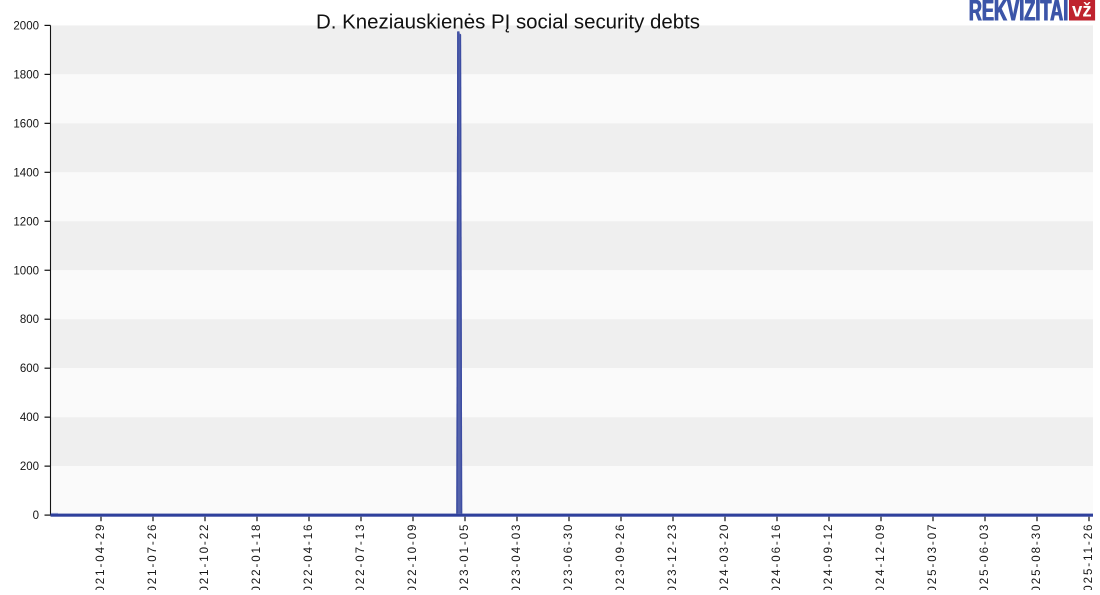 The image size is (1100, 595). What do you see at coordinates (26, 26) in the screenshot?
I see `svg-text: 2000` at bounding box center [26, 26].